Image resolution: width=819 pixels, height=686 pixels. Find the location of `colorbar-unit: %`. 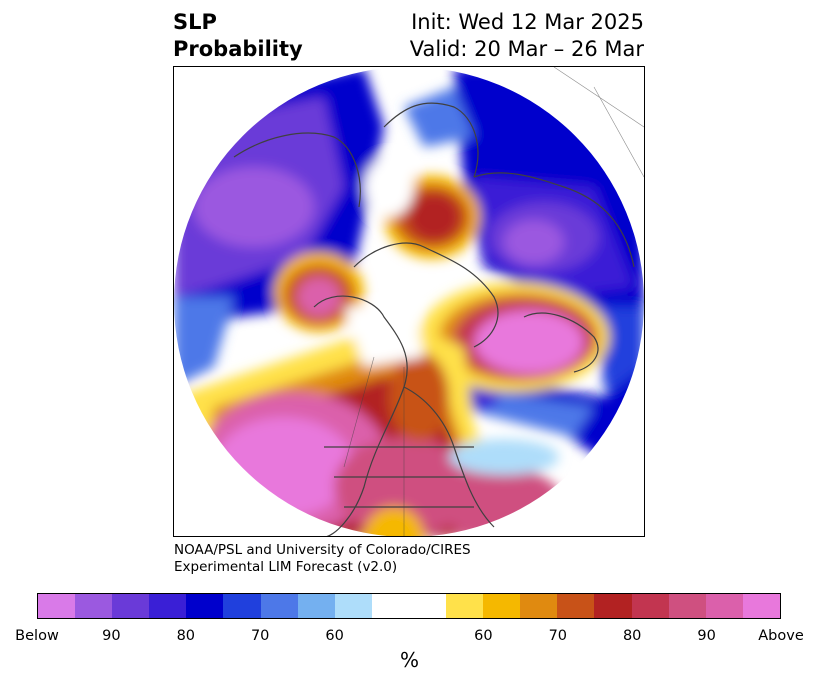

colorbar-unit: % is located at coordinates (409, 660).